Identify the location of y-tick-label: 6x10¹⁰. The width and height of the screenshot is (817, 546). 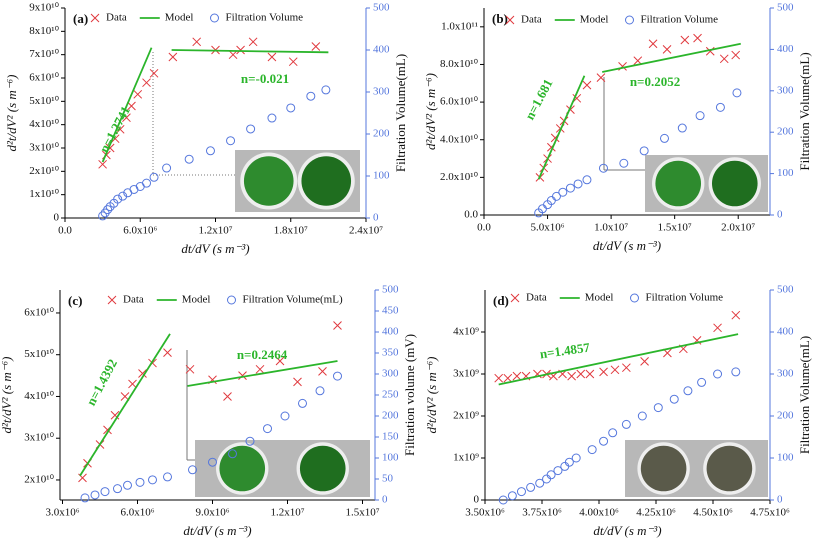
(39, 312).